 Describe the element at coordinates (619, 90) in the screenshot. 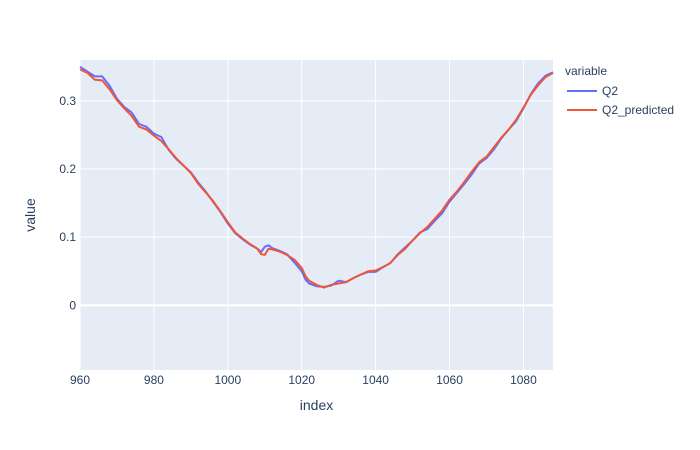

I see `legend: variable Q2 Q2_predicted` at that location.